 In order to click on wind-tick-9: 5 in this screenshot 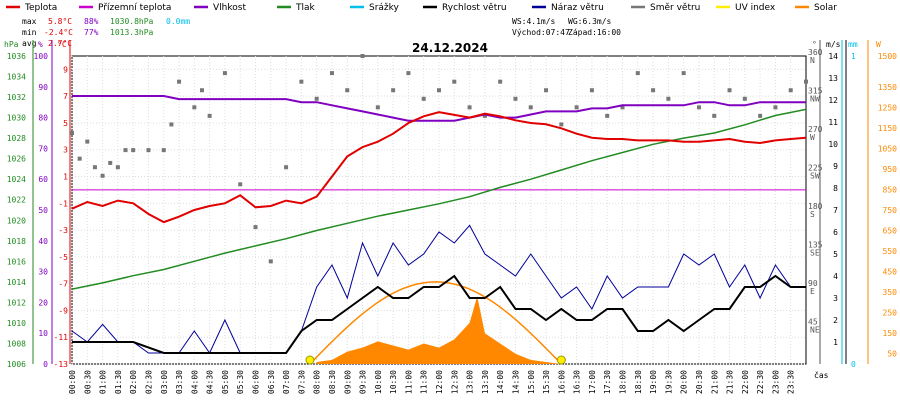, I will do `click(835, 254)`.